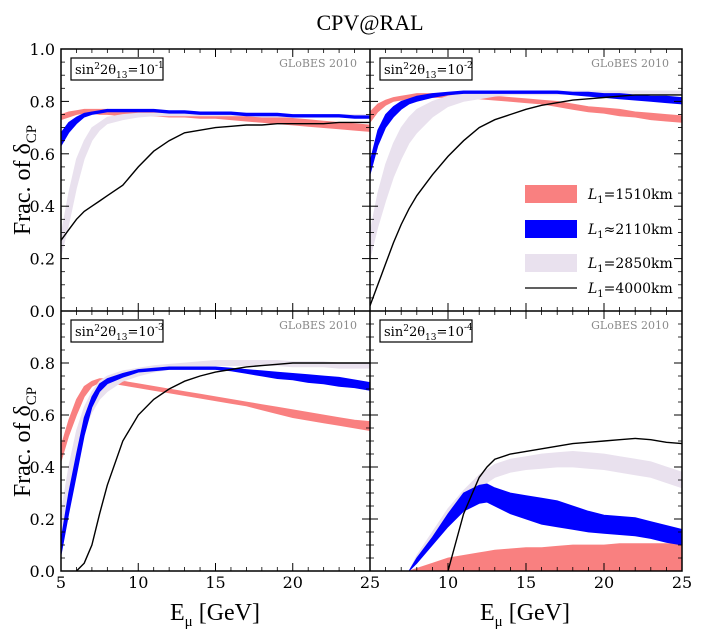  Describe the element at coordinates (630, 265) in the screenshot. I see `legend-label-L2850: L1=2850km` at that location.